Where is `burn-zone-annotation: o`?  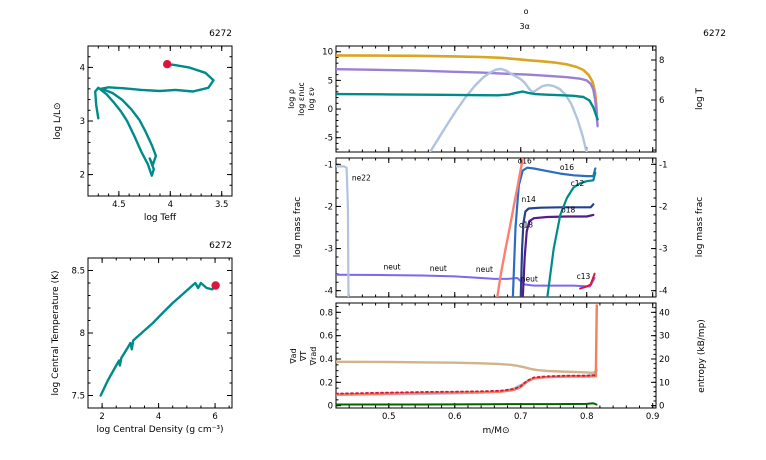 burn-zone-annotation: o is located at coordinates (526, 11).